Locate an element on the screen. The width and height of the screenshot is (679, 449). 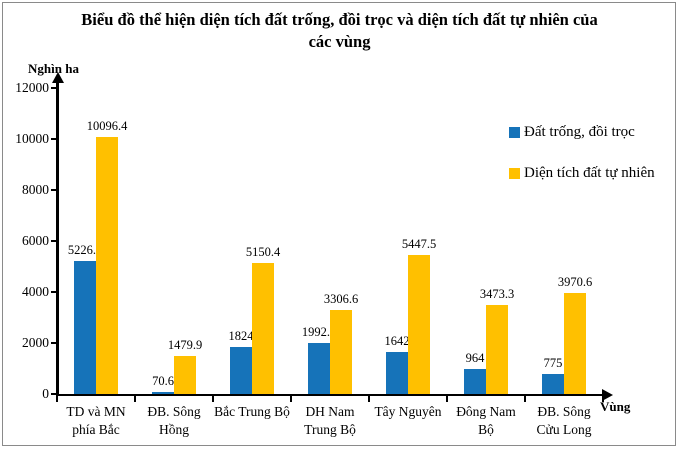
legend-item-dien-tich: Diện tích đất tự nhiên is located at coordinates (582, 173).